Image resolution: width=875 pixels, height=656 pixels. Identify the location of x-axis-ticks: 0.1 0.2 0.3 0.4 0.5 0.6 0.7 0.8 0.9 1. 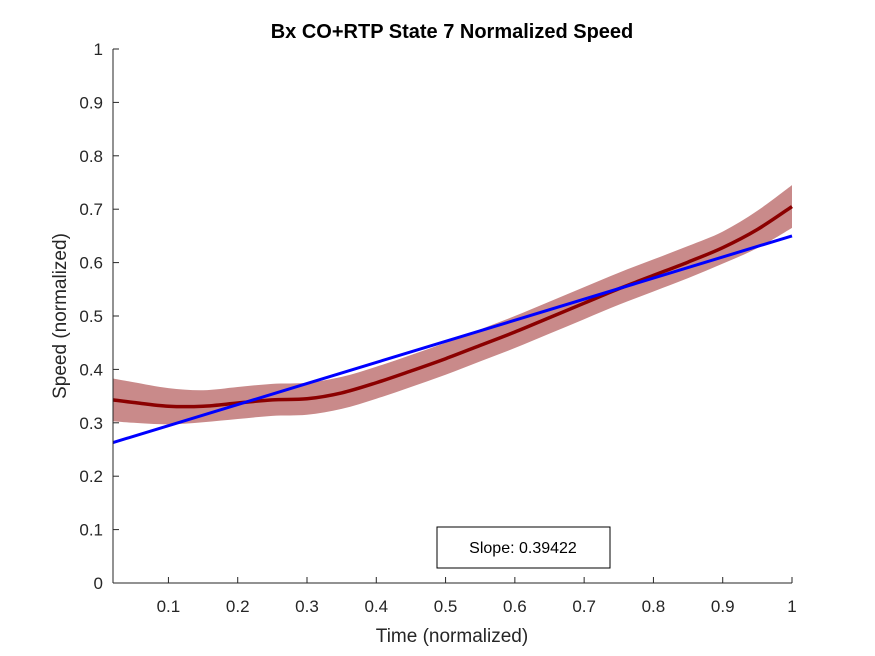
(477, 596).